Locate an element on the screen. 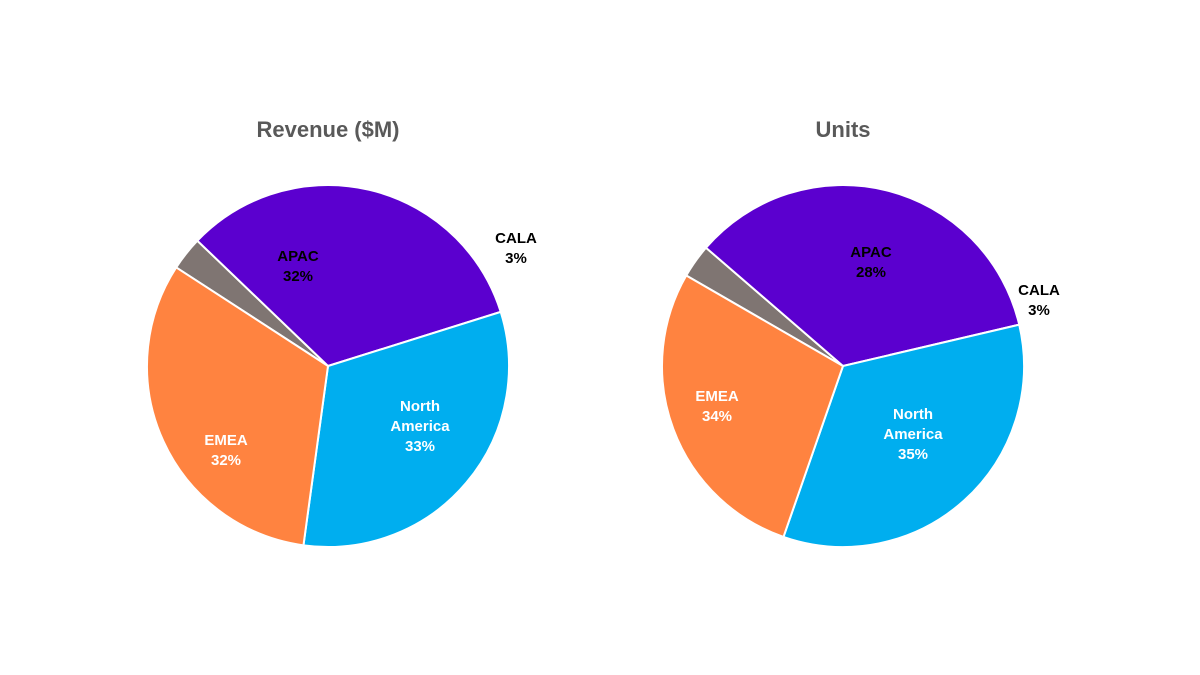 The image size is (1200, 675). slice-value-emea: 34% is located at coordinates (717, 416).